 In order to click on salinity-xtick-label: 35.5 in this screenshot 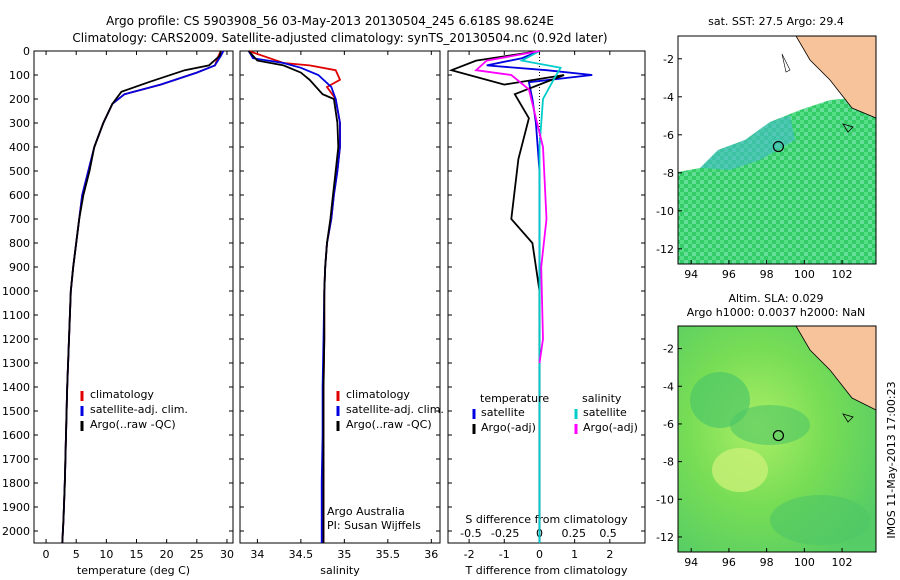, I will do `click(388, 554)`.